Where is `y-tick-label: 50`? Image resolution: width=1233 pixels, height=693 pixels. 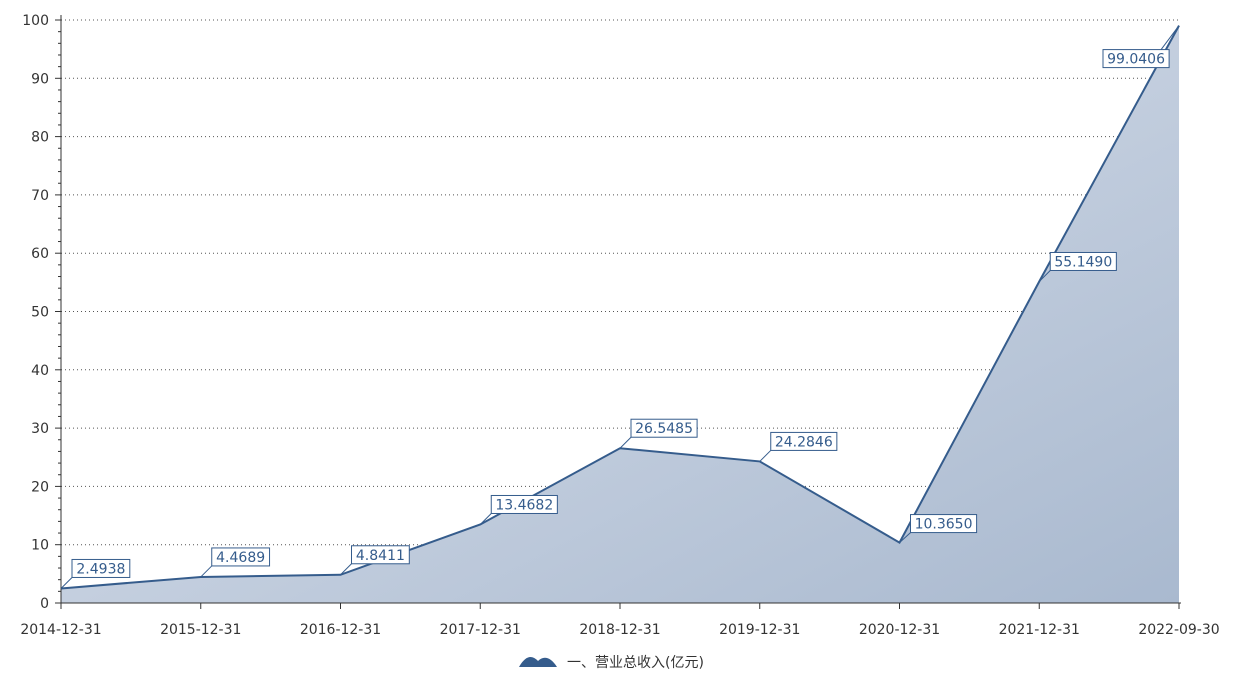
y-tick-label: 50 is located at coordinates (40, 313).